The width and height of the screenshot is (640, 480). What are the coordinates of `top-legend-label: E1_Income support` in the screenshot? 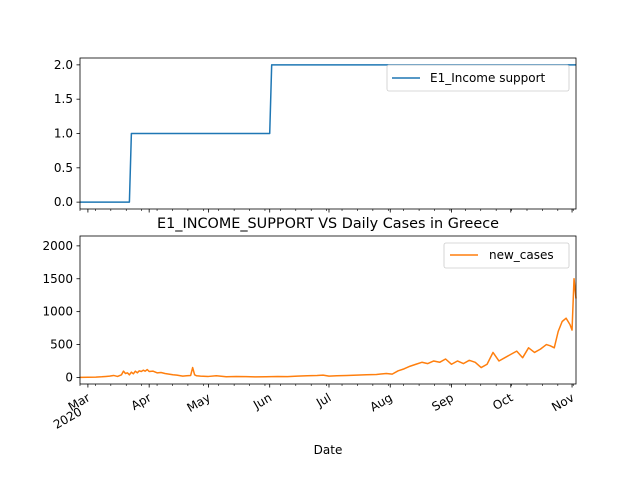 It's located at (488, 78).